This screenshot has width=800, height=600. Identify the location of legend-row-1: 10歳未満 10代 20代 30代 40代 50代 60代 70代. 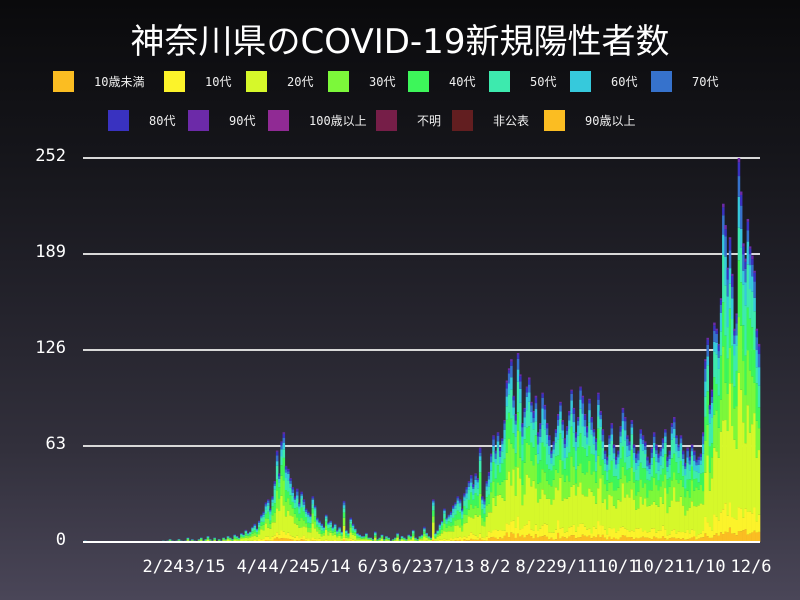
(400, 81).